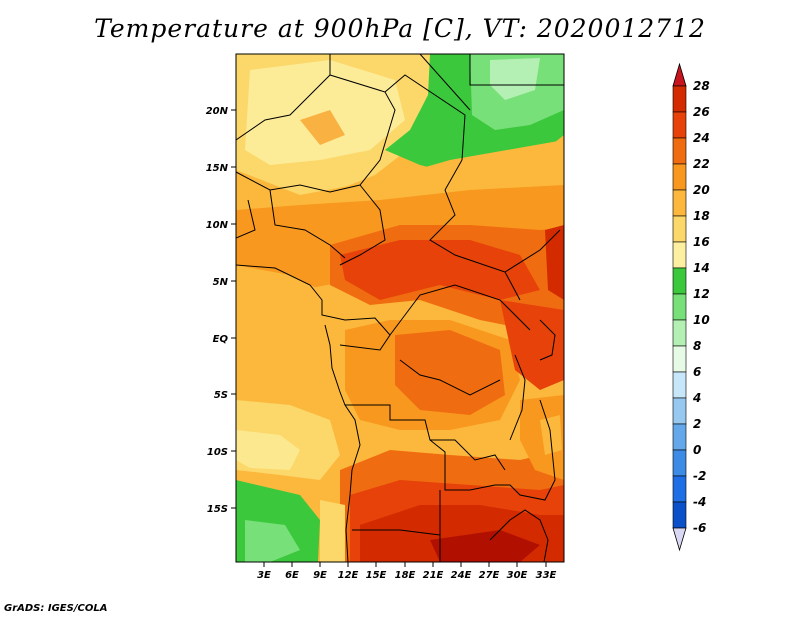 The width and height of the screenshot is (800, 618). Describe the element at coordinates (701, 294) in the screenshot. I see `colorbar-tick-label: 12` at that location.